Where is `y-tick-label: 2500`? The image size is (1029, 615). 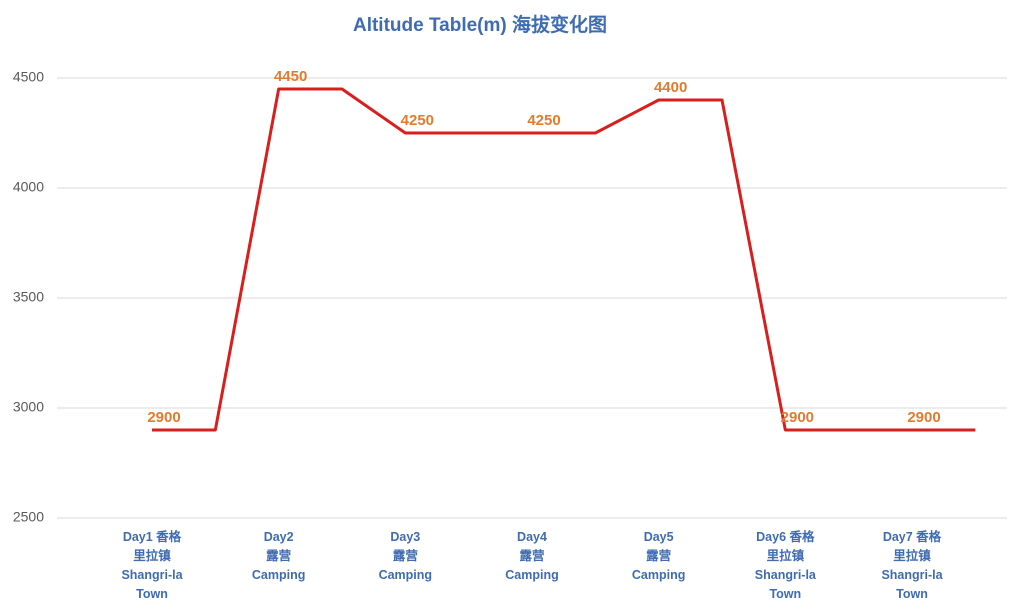 y-tick-label: 2500 is located at coordinates (28, 517).